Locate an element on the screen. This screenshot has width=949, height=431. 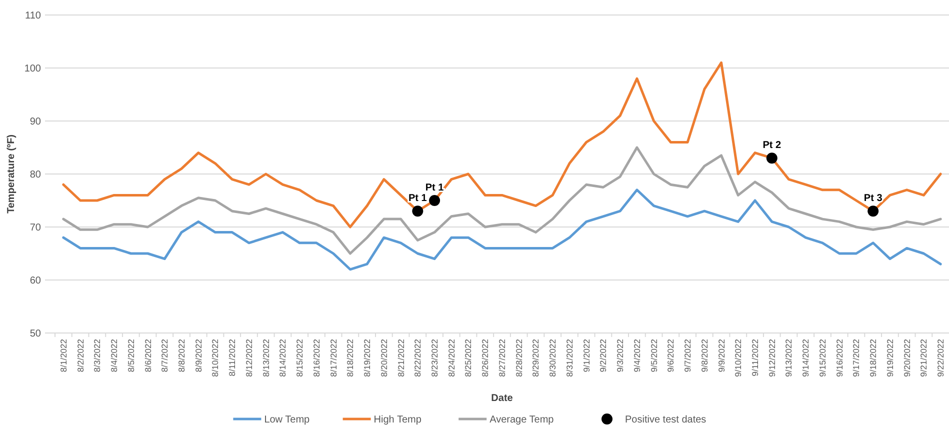
x-tick-label: 9/22/2022 is located at coordinates (941, 357).